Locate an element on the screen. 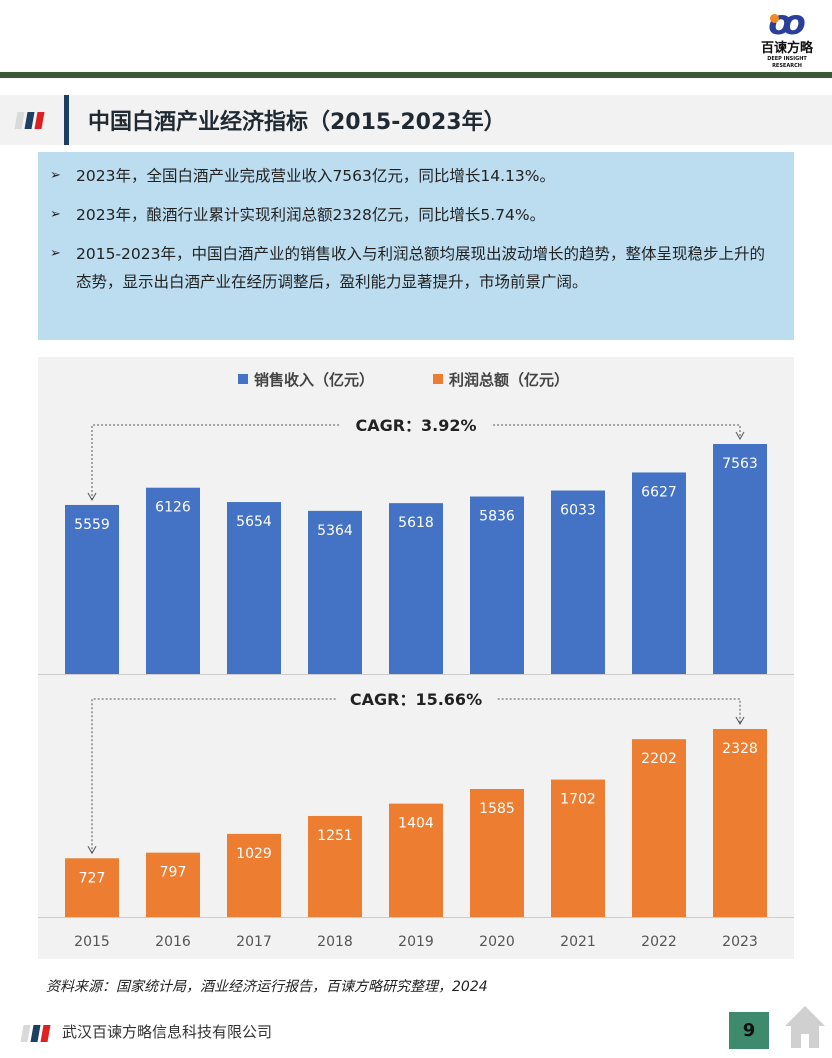  home-icon is located at coordinates (805, 1027).